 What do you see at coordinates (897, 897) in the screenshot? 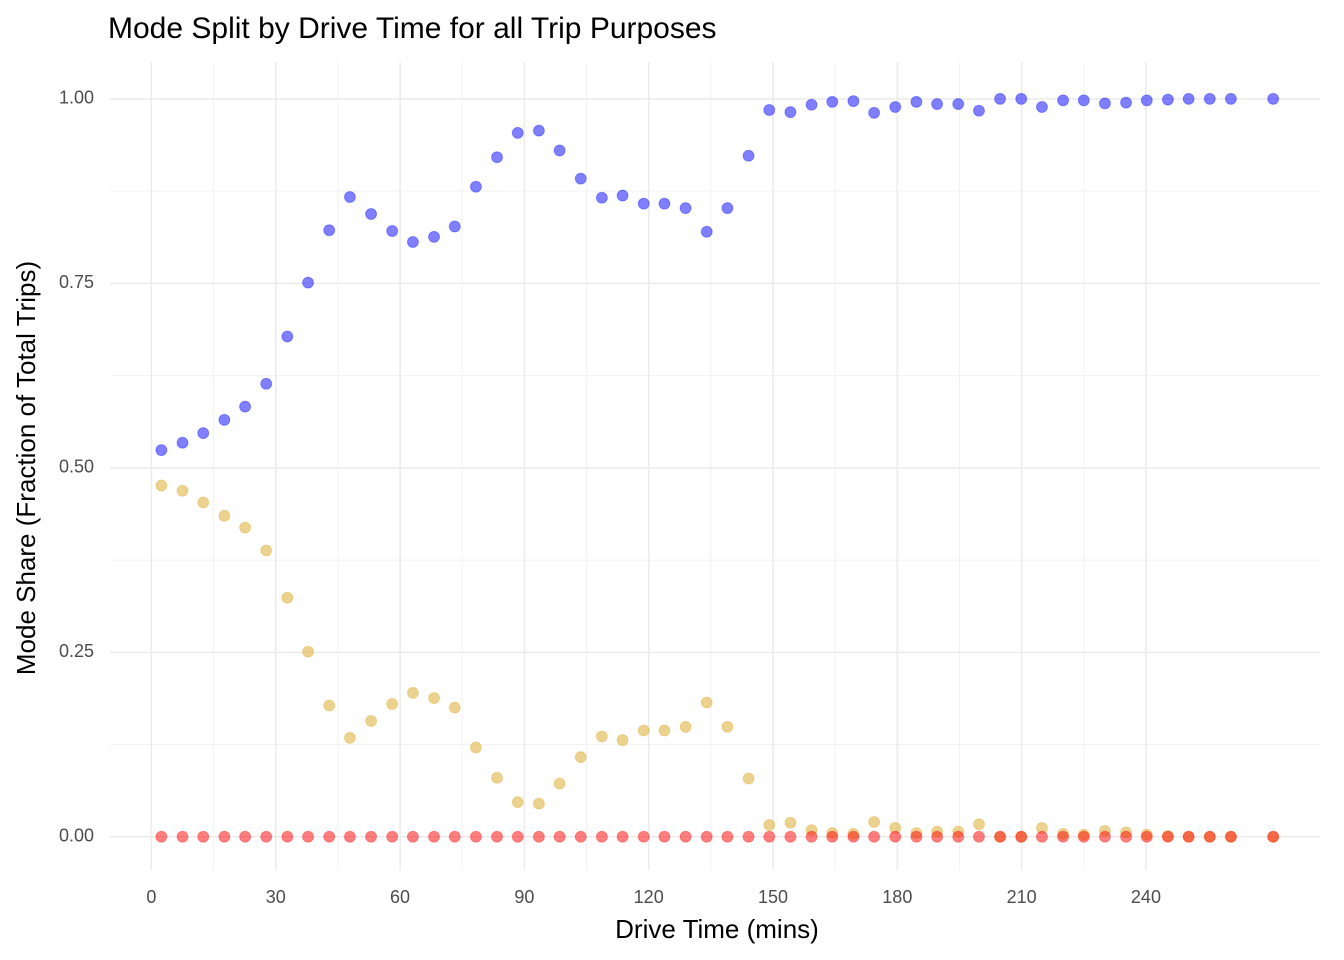
I see `x-tick-label: 180` at bounding box center [897, 897].